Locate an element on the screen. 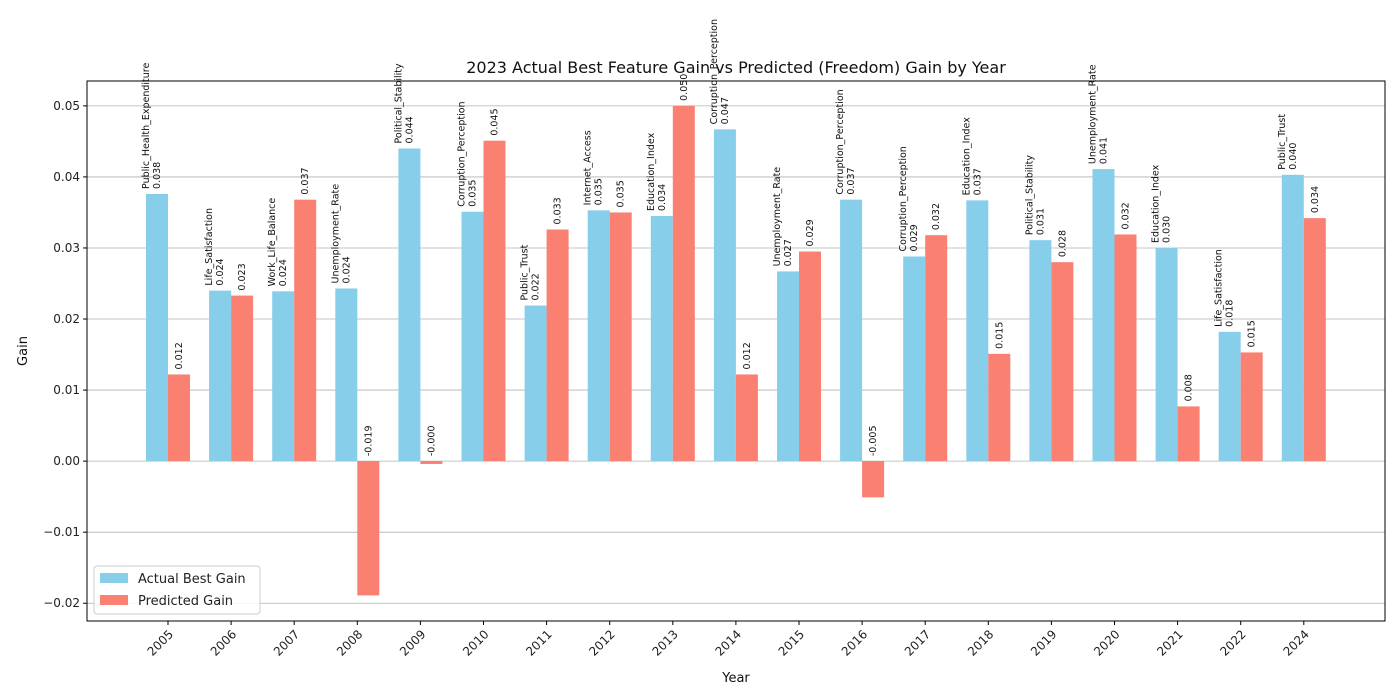  x-tick-label: 2012 is located at coordinates (601, 642).